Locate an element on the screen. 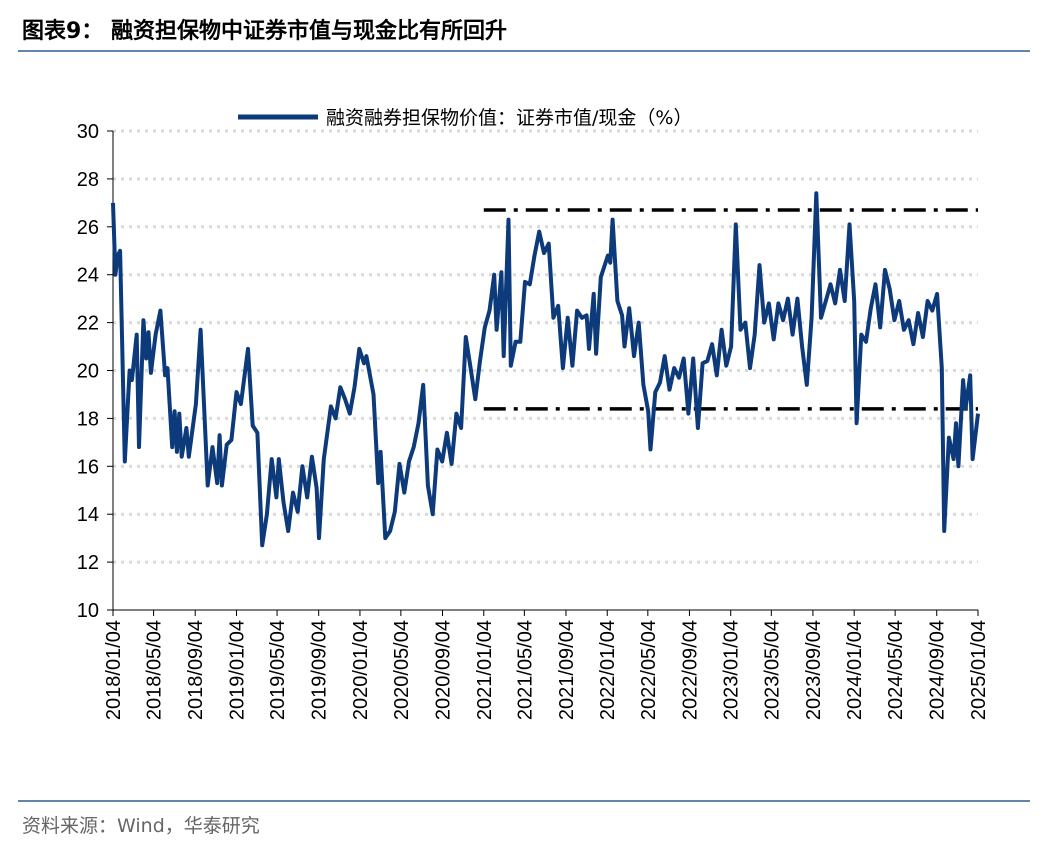  y-tick-label: 10 is located at coordinates (88, 611).